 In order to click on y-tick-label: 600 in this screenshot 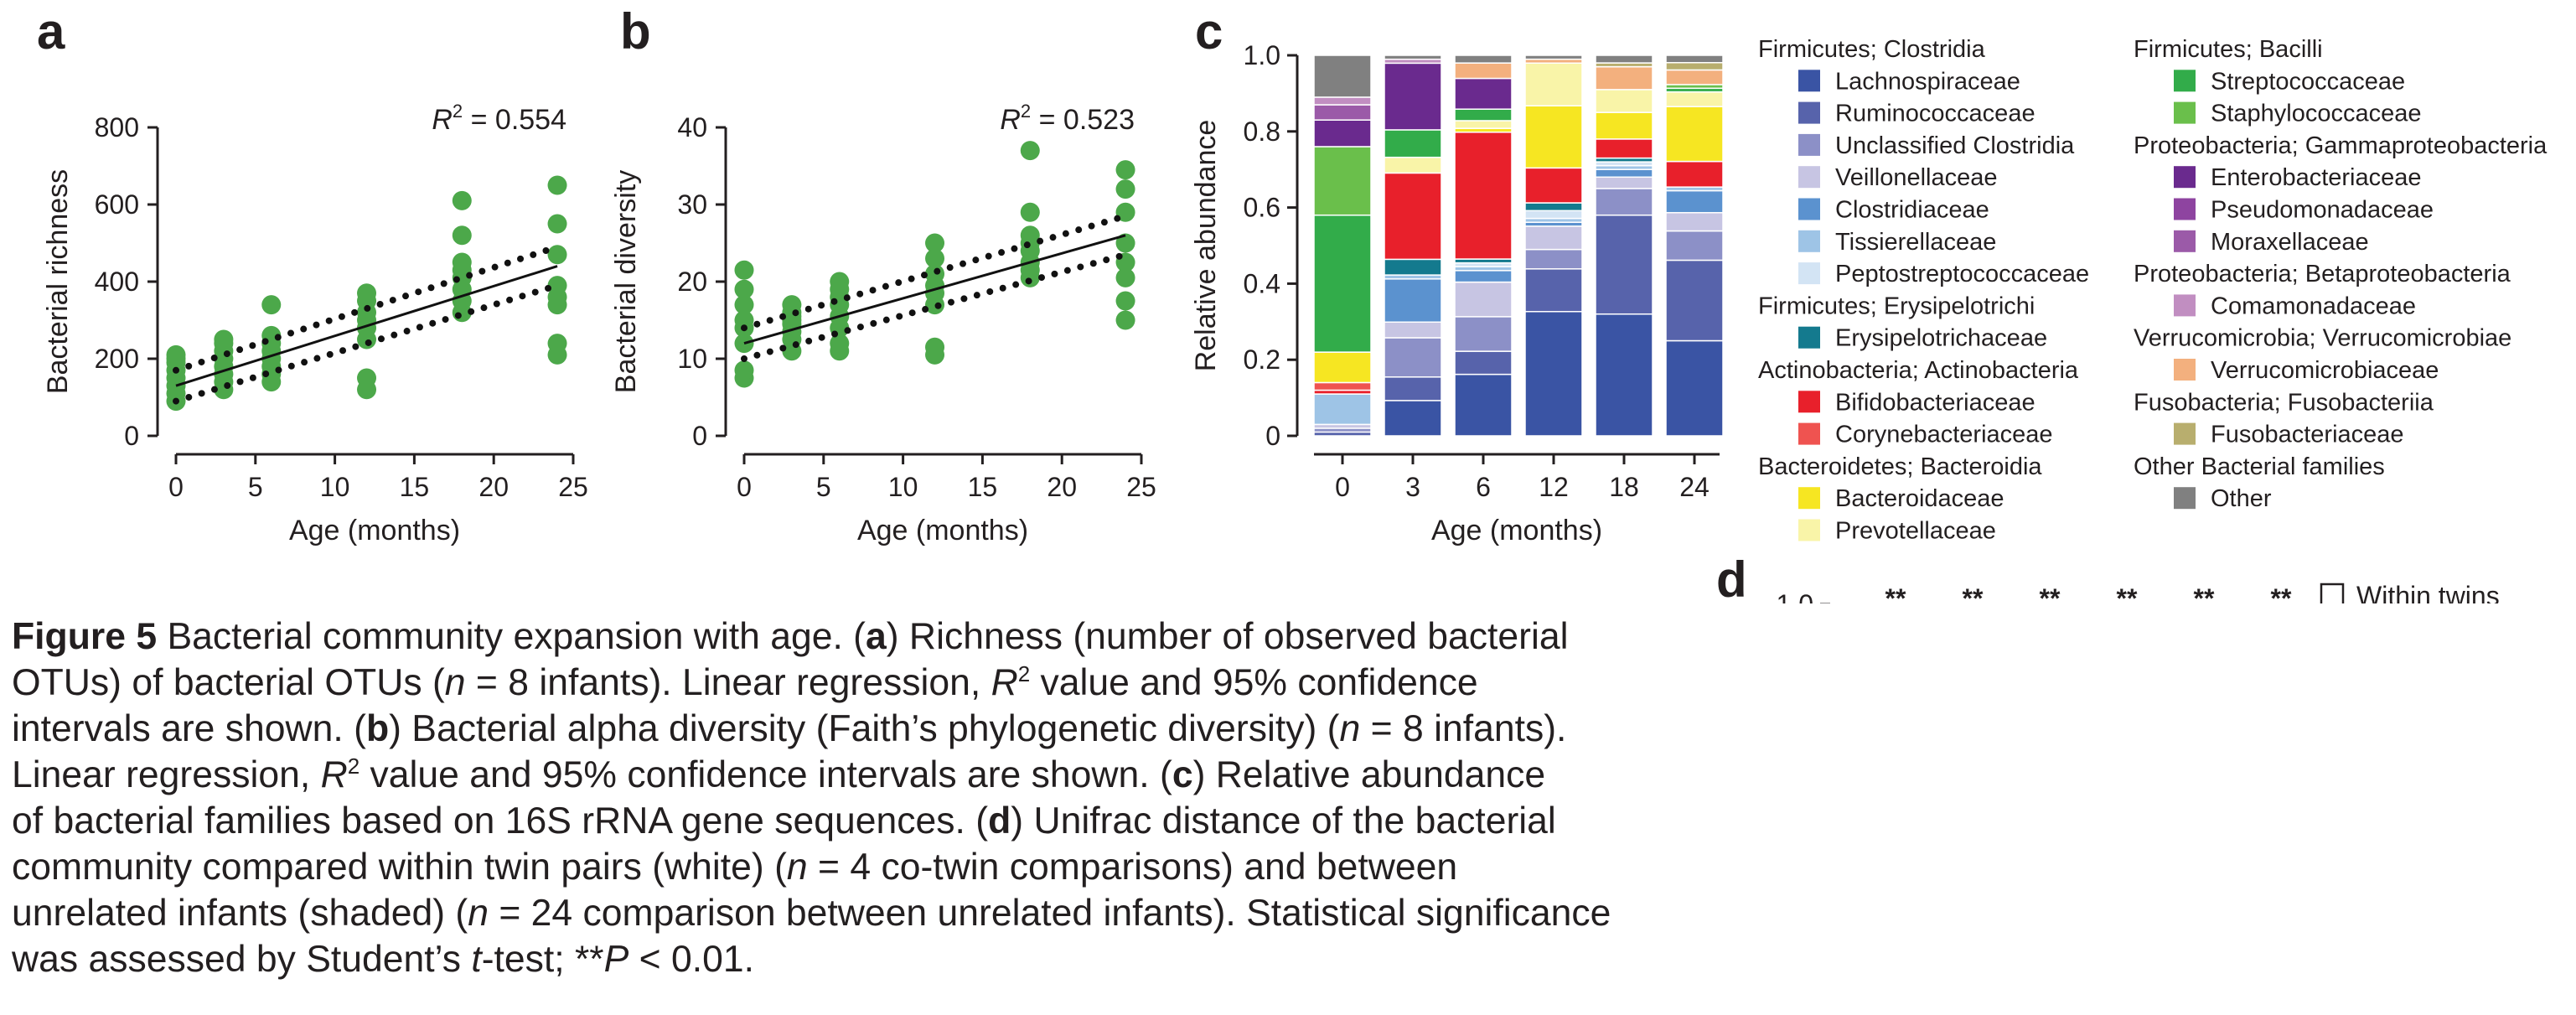, I will do `click(117, 204)`.